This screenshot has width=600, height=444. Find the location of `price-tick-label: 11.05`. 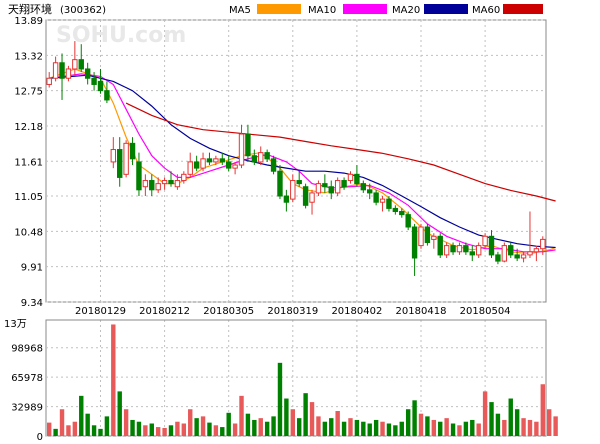

price-tick-label: 11.05 is located at coordinates (28, 197).